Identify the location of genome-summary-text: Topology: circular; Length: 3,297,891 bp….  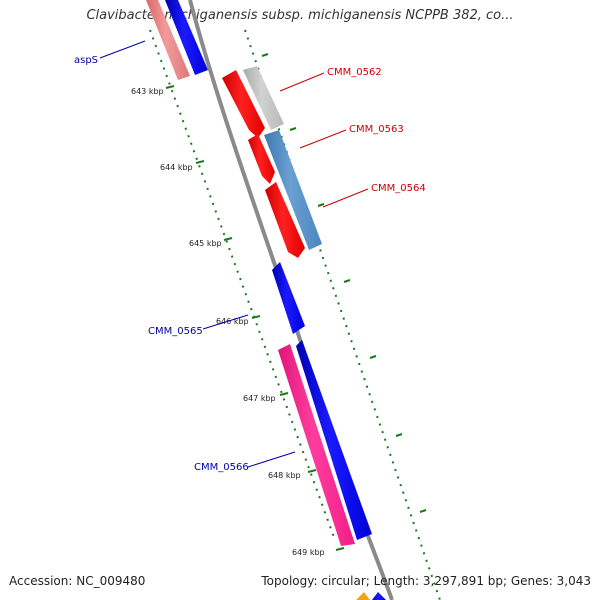
(426, 581).